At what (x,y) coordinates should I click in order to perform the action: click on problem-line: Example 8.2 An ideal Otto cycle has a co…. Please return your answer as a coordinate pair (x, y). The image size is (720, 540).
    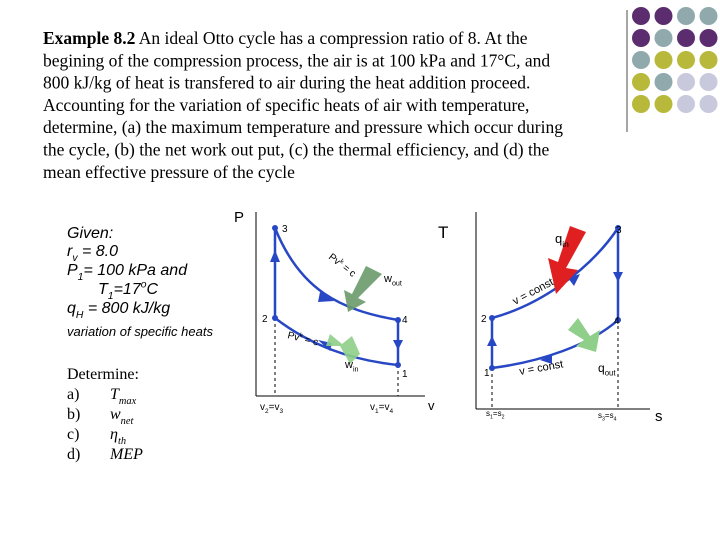
    Looking at the image, I should click on (285, 38).